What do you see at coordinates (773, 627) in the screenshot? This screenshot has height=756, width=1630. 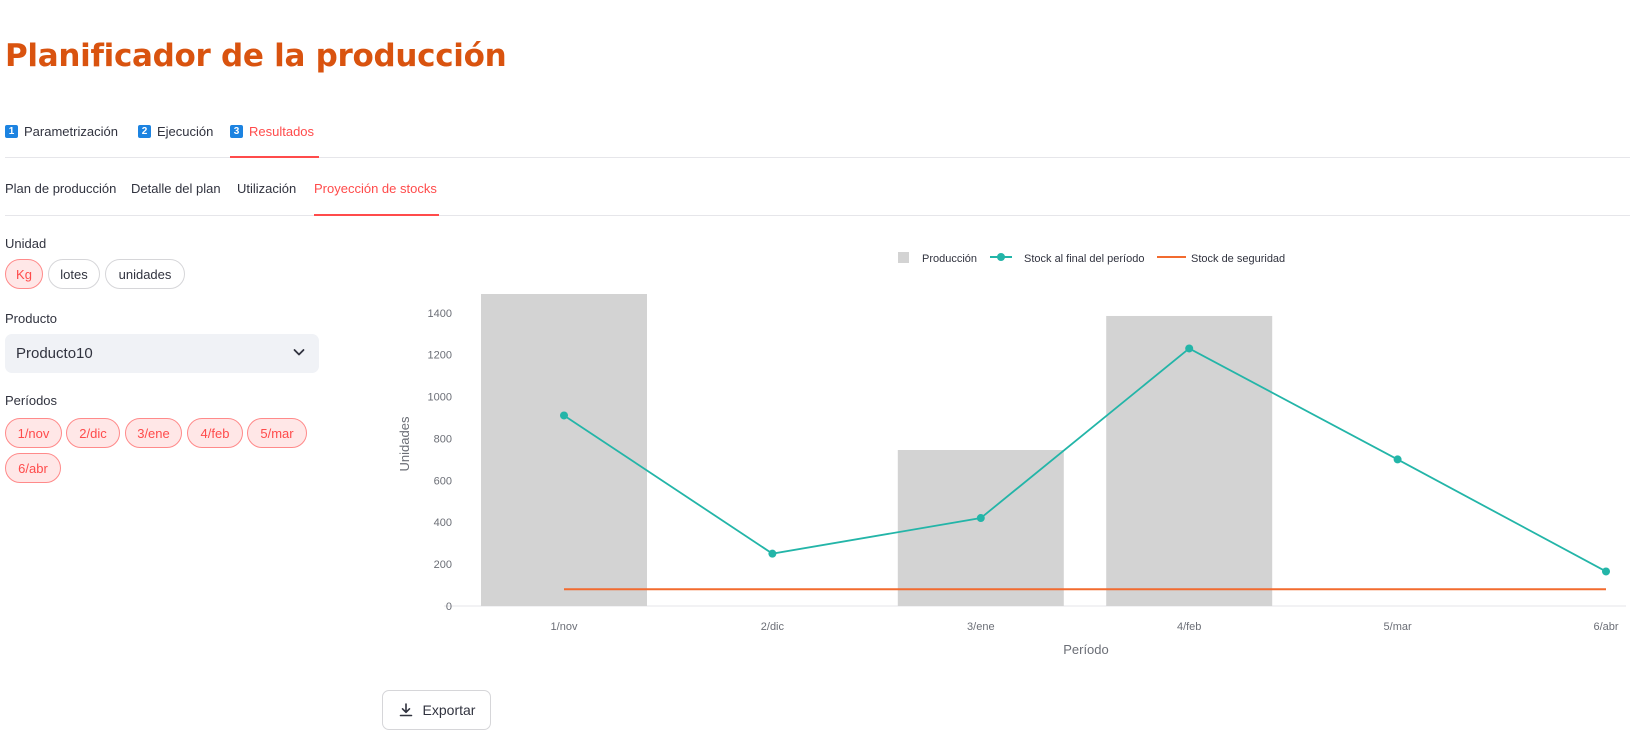 I see `x-tick-label: 2/dic` at bounding box center [773, 627].